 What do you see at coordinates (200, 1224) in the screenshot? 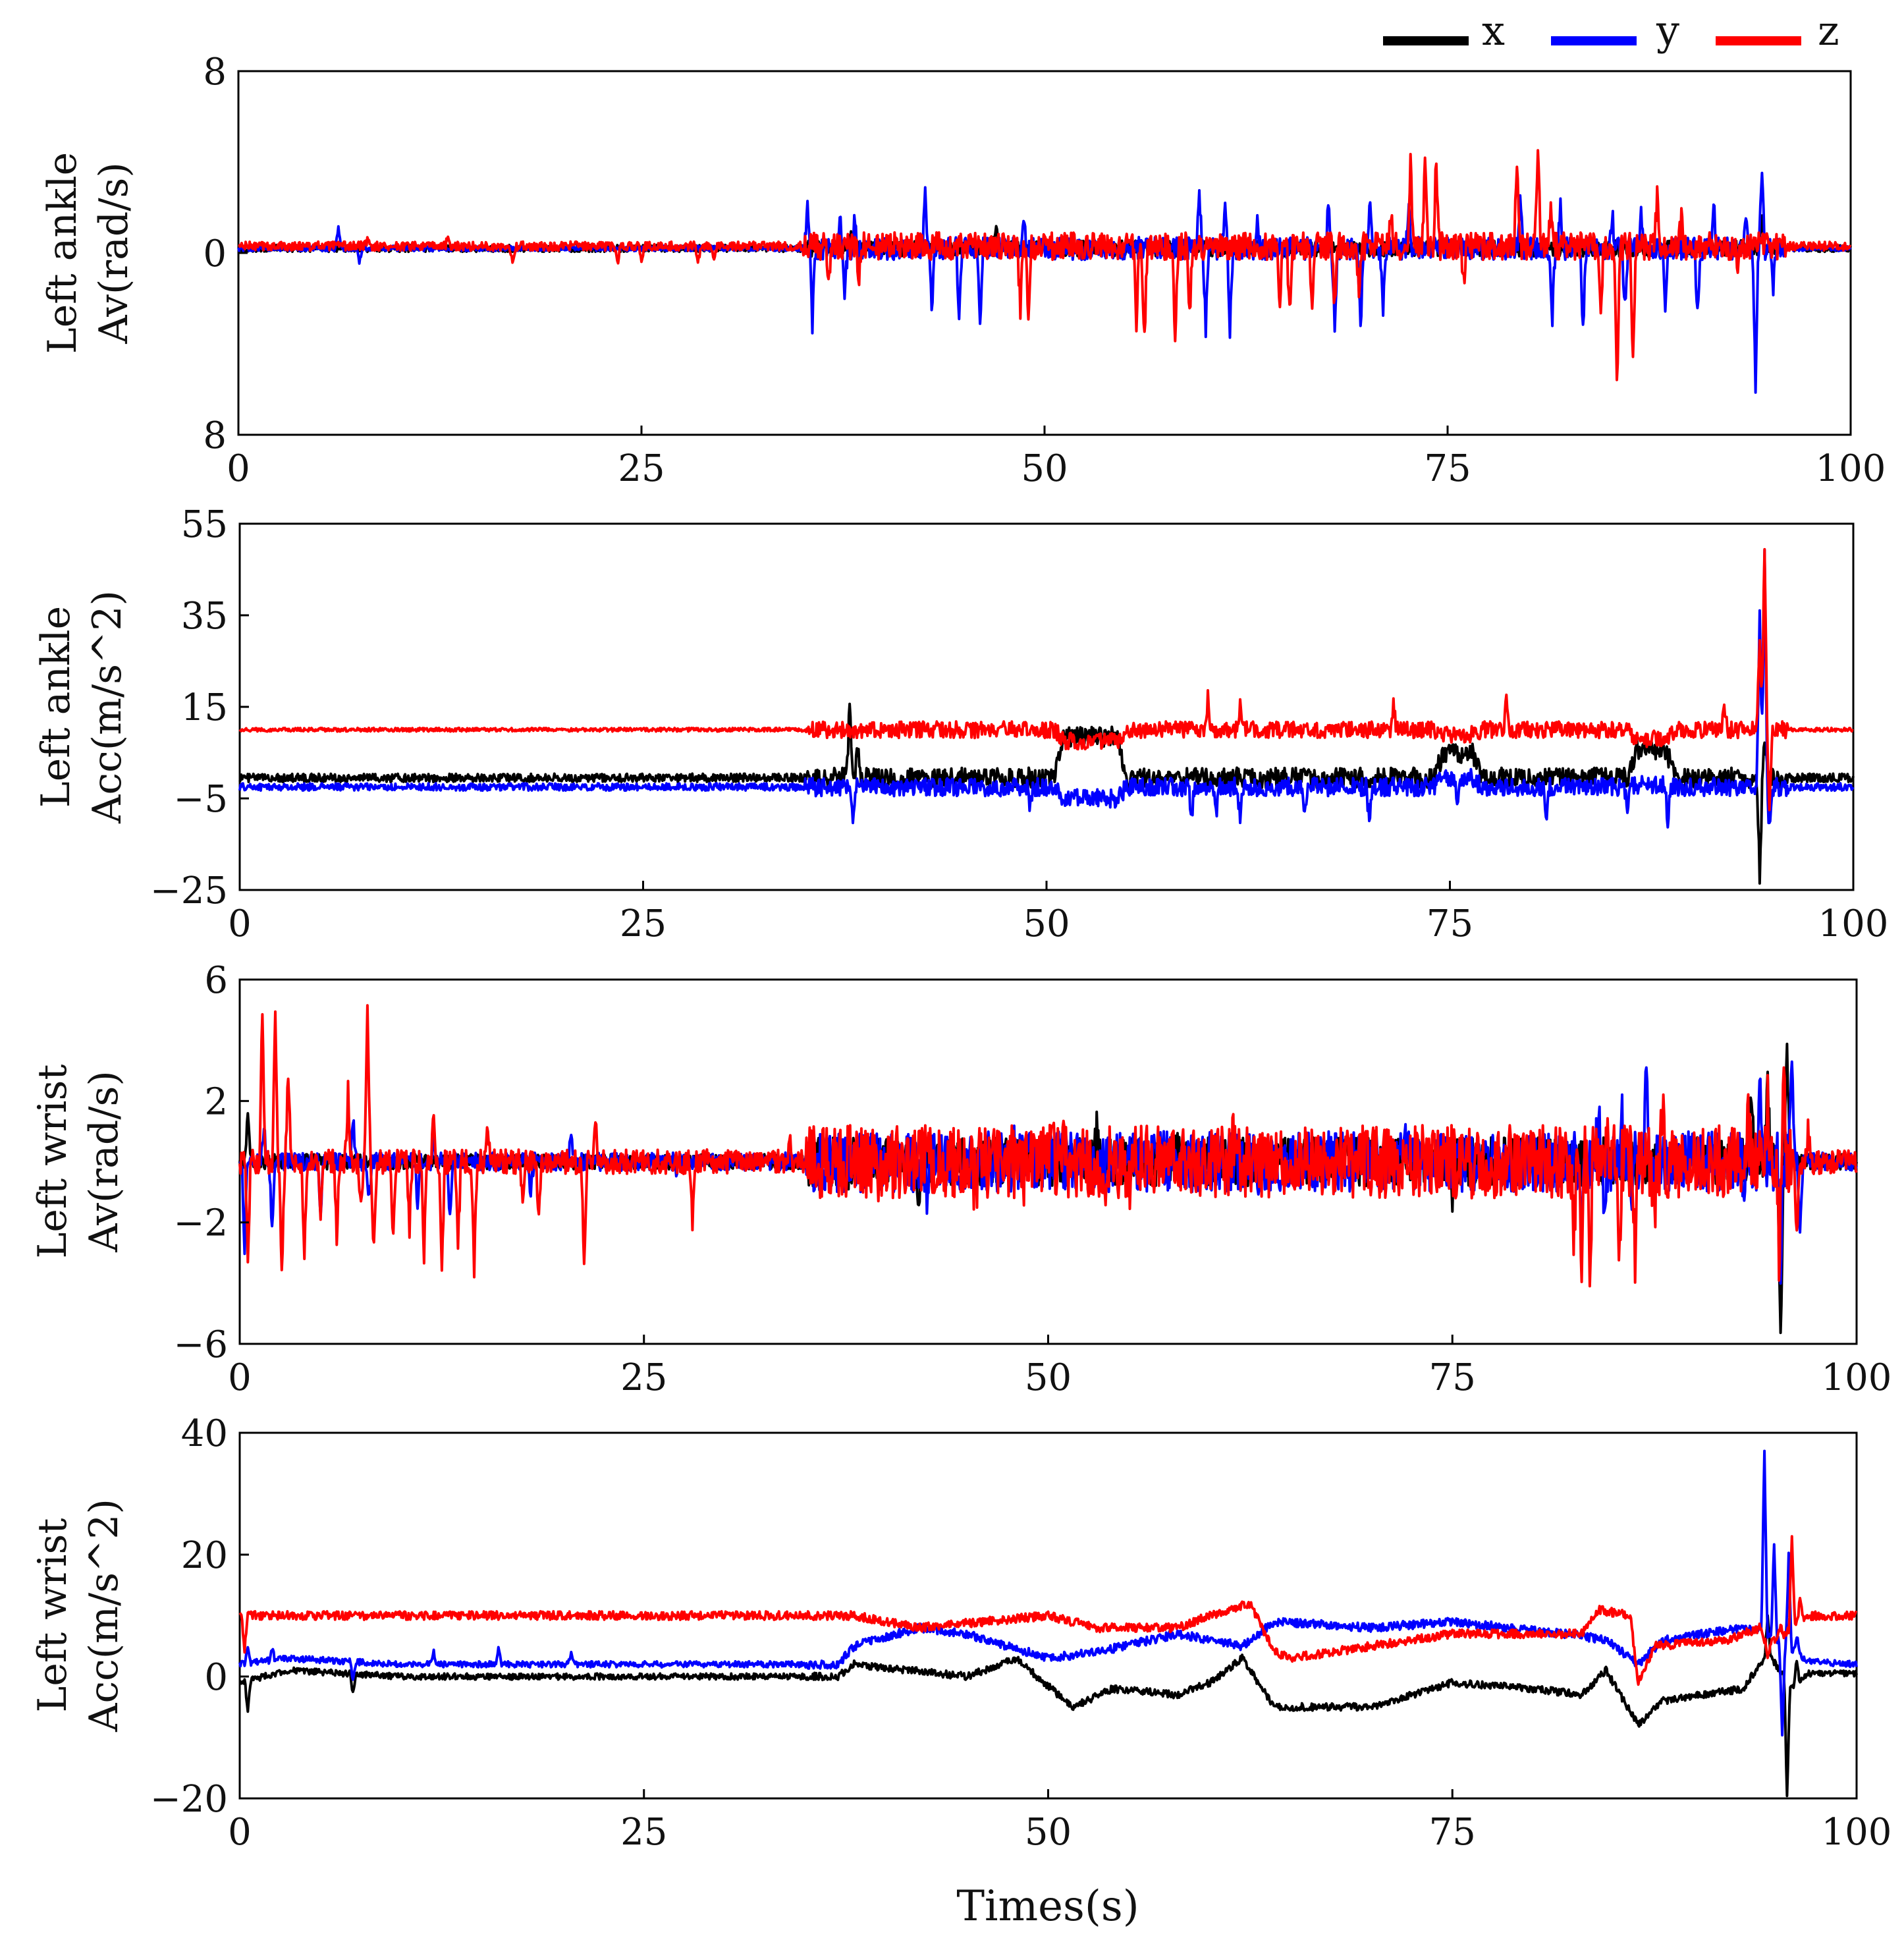
I see `y-tick-label: −2` at bounding box center [200, 1224].